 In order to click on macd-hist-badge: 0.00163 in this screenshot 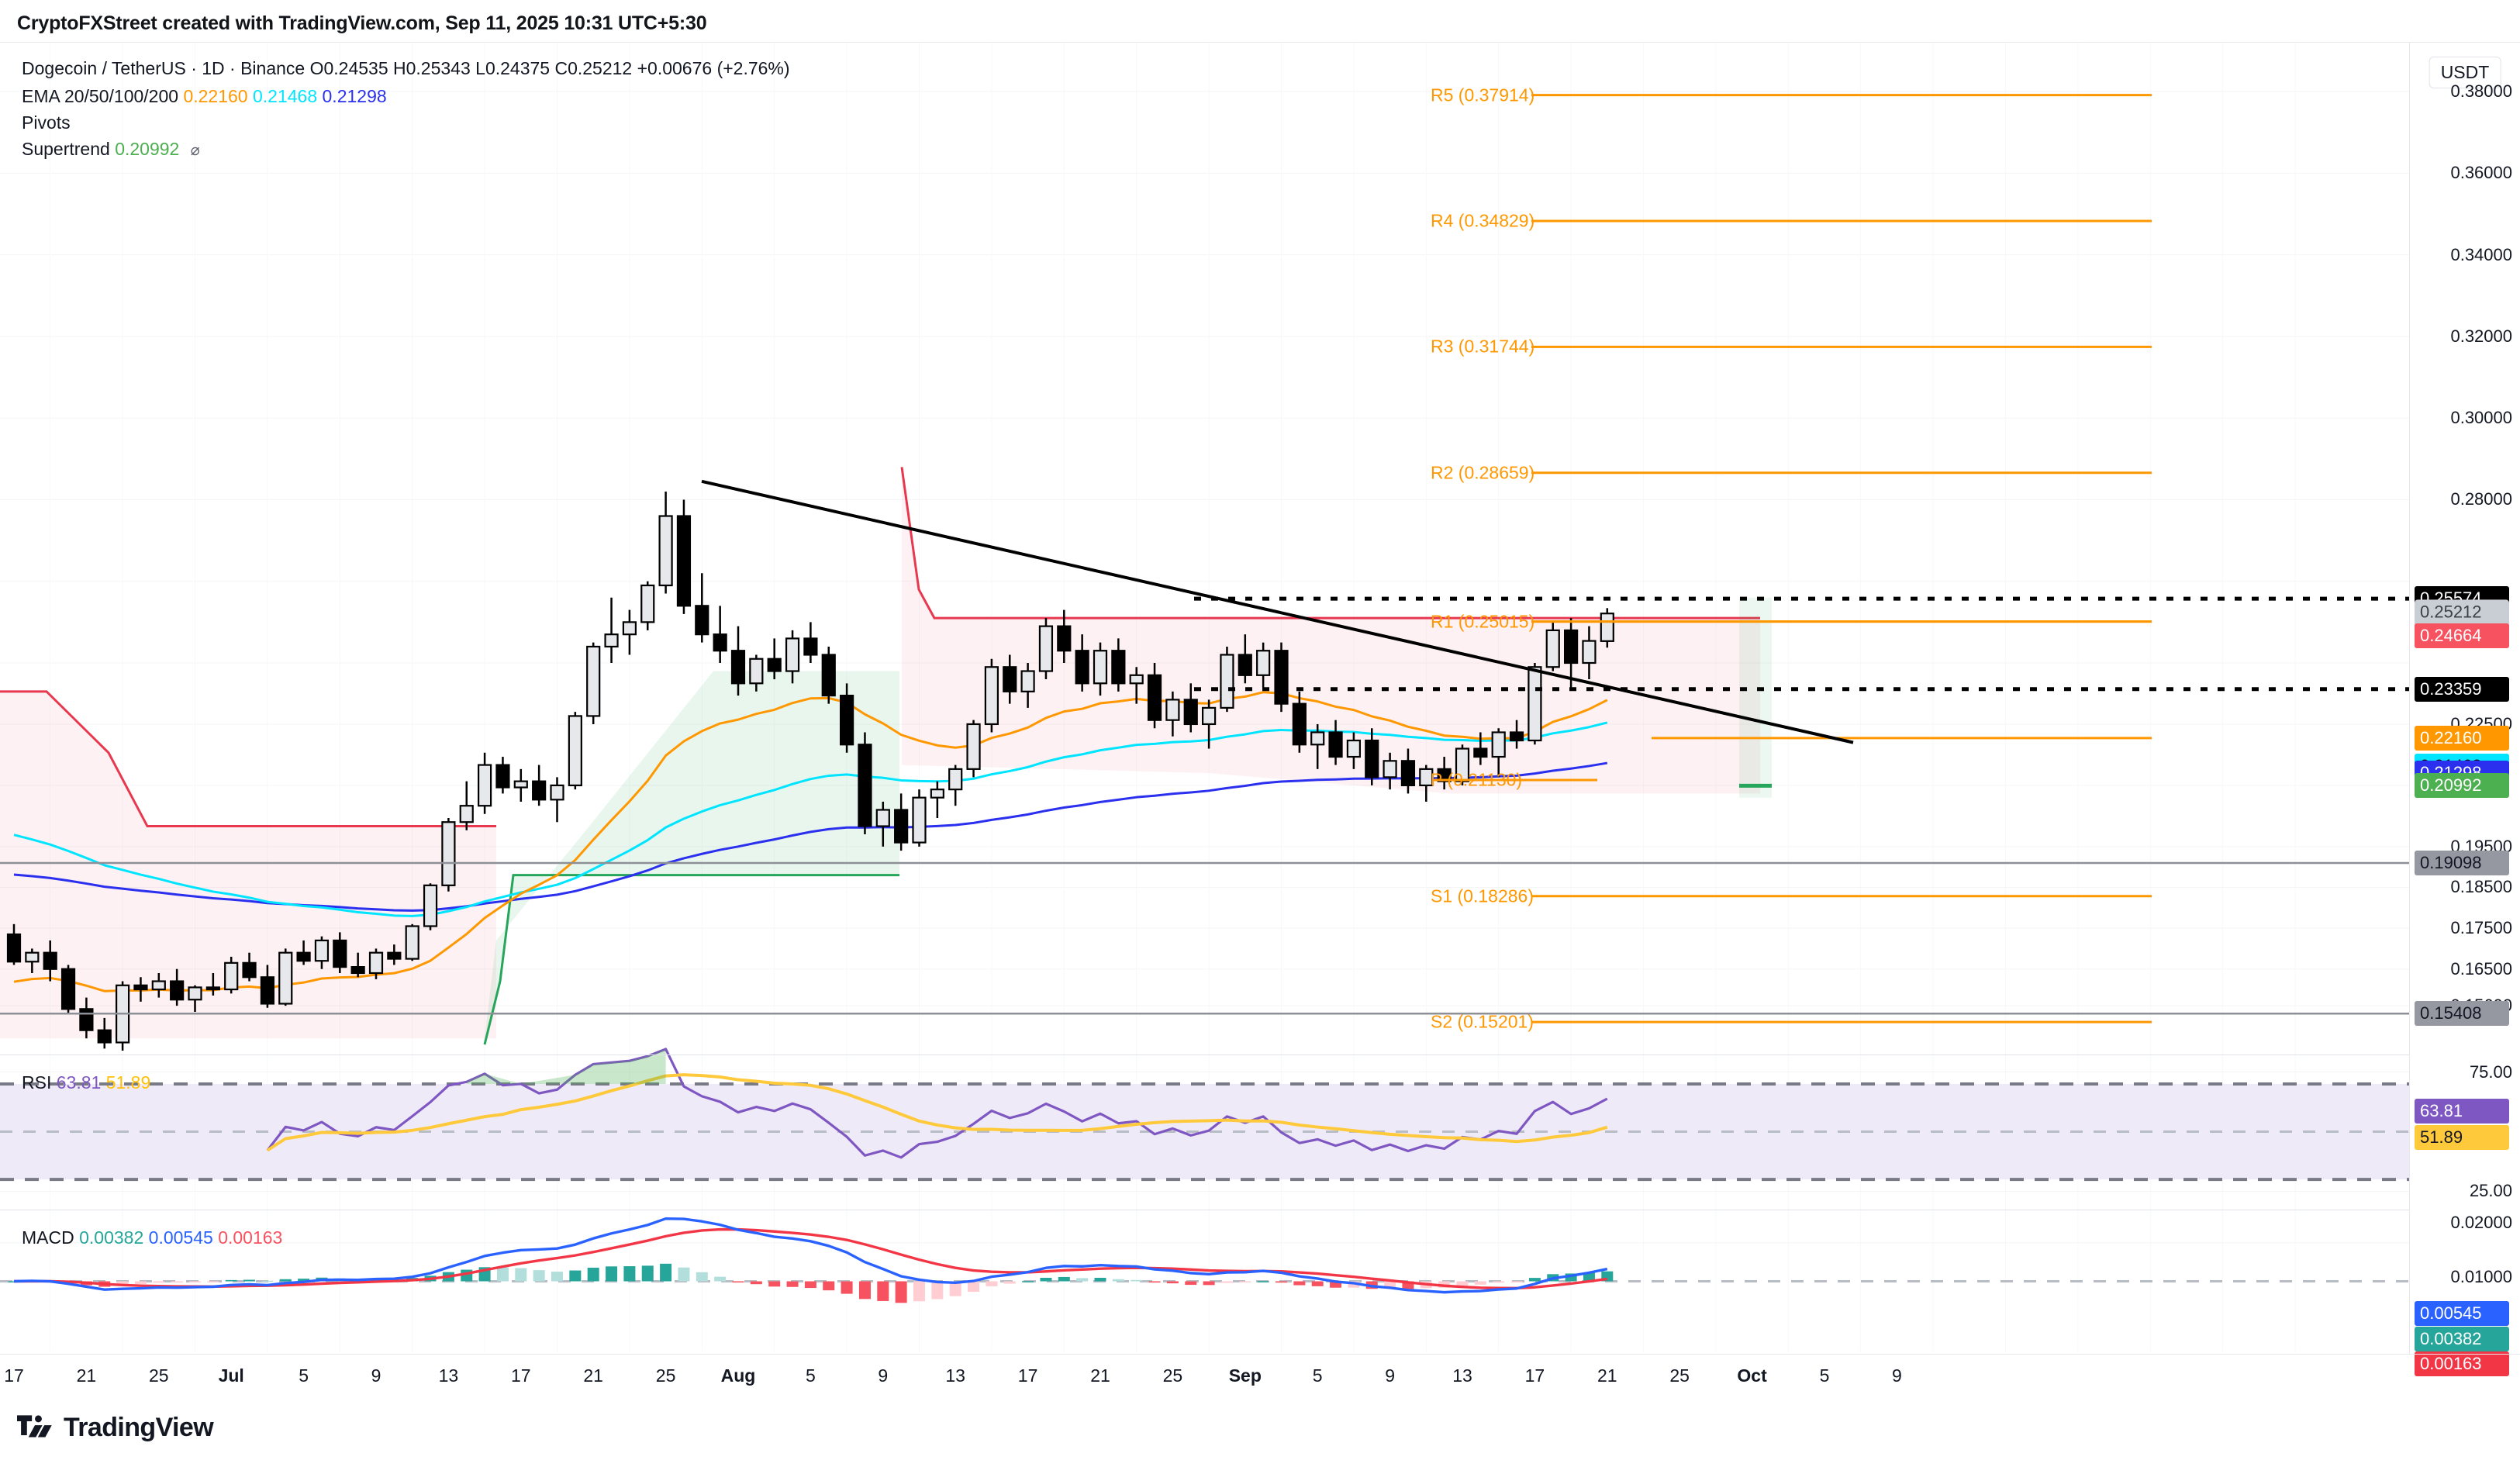, I will do `click(2462, 1364)`.